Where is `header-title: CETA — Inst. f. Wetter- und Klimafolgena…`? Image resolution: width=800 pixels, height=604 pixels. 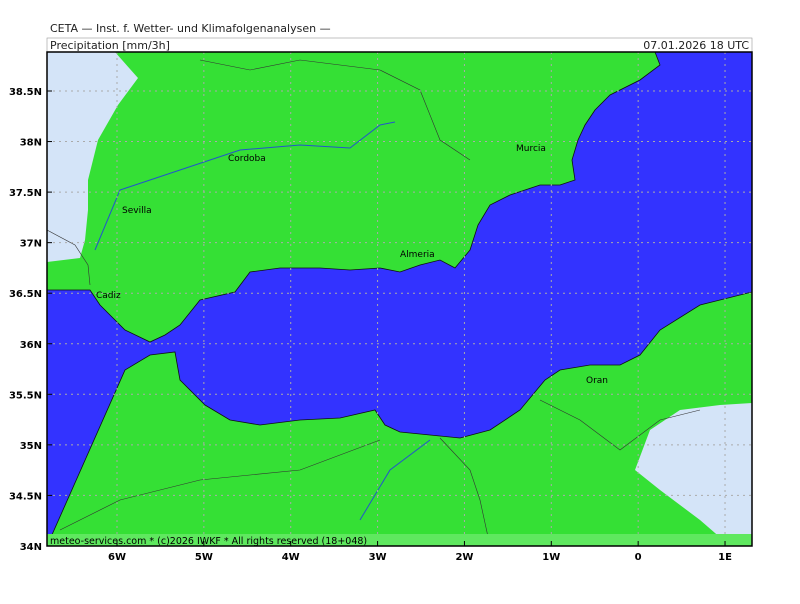
header-title: CETA — Inst. f. Wetter- und Klimafolgena… is located at coordinates (190, 28).